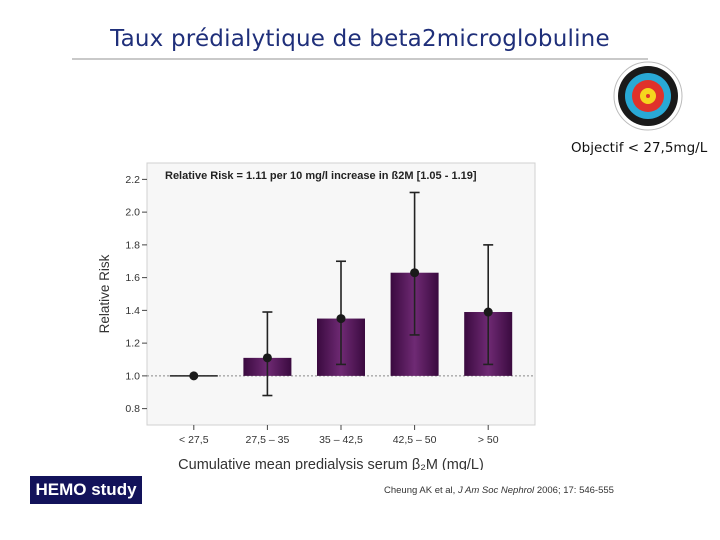 This screenshot has width=720, height=540. I want to click on y-tick-label: 1.8, so click(132, 245).